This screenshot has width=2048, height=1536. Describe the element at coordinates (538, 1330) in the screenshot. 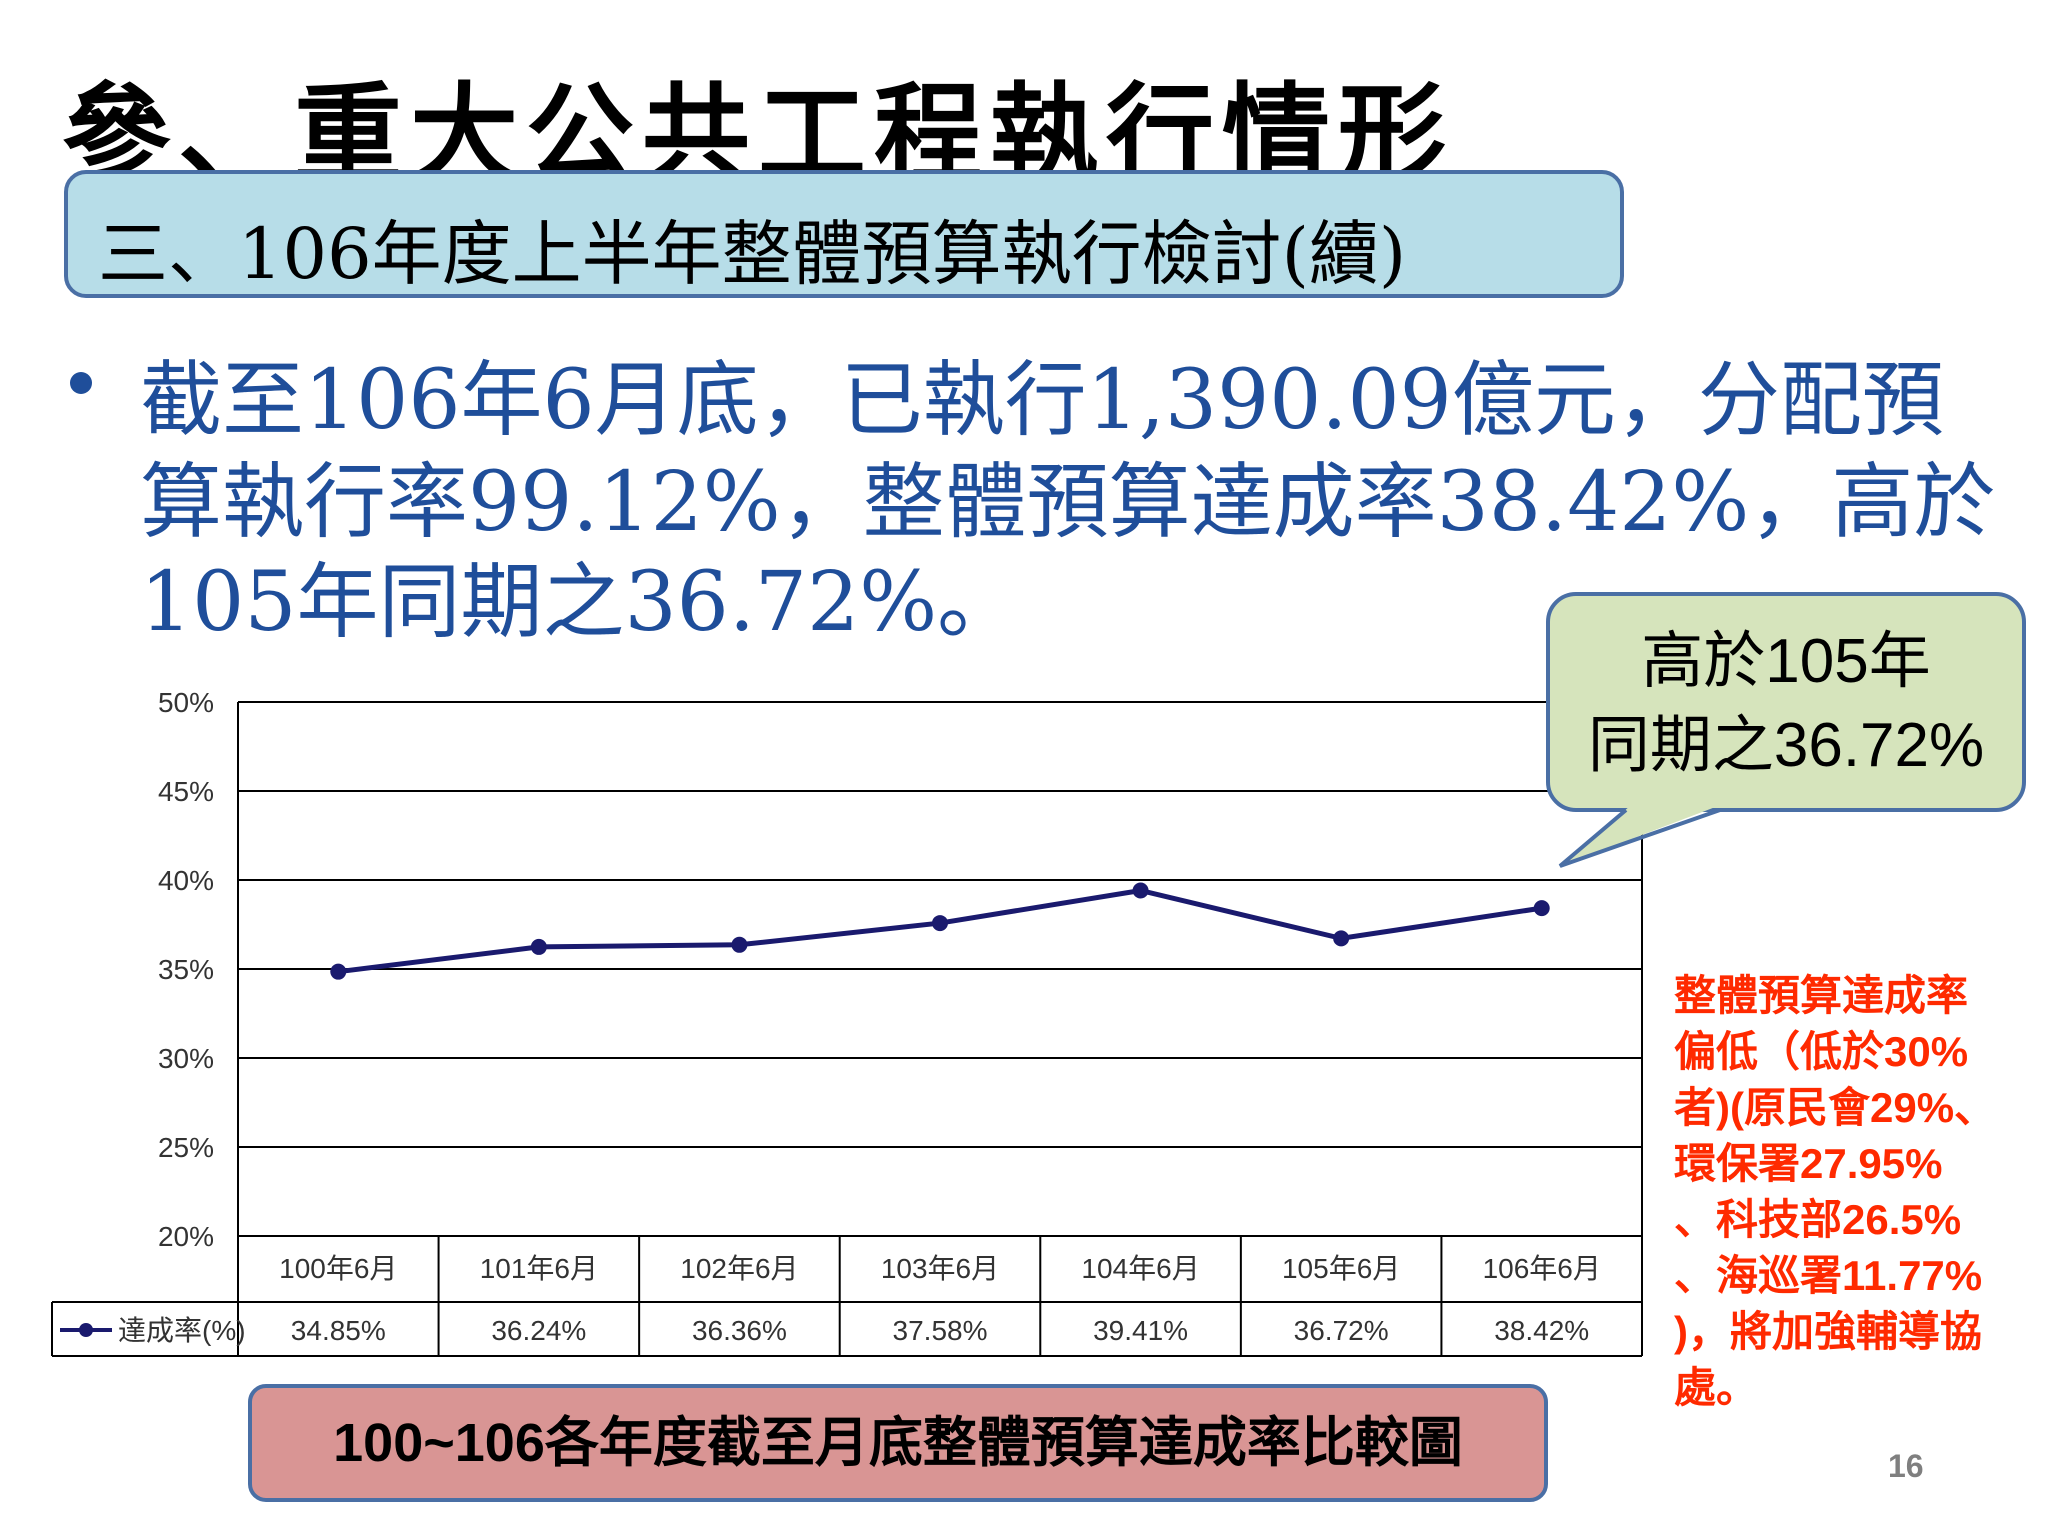

I see `data-table-value: 36.24%` at that location.